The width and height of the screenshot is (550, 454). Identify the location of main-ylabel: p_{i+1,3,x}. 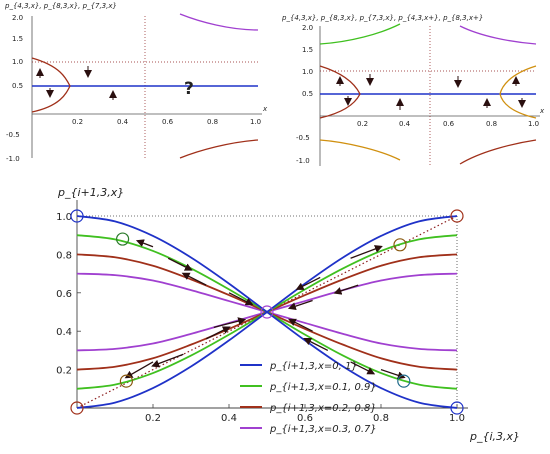
(90, 192).